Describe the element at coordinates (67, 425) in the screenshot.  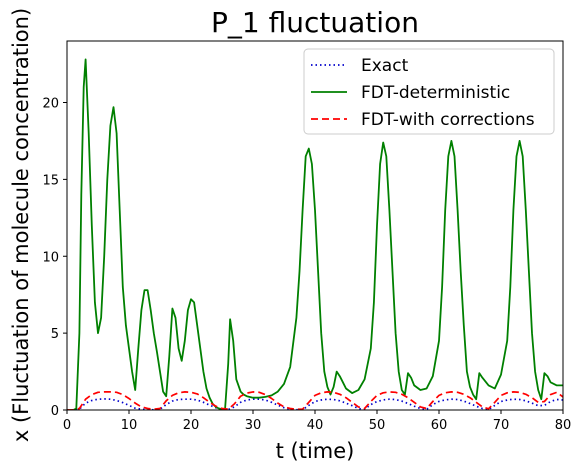
I see `x-tick-label: 0` at that location.